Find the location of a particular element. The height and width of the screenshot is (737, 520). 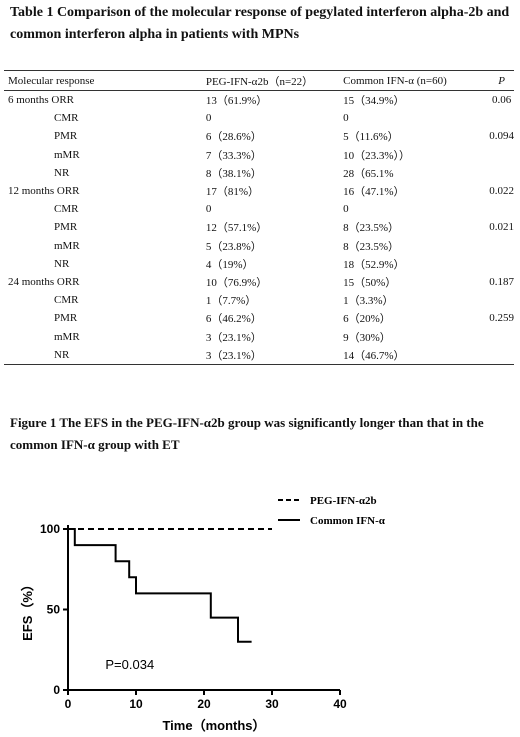

table-row: mMR 3（23.1%） 9（30%） is located at coordinates (259, 336).